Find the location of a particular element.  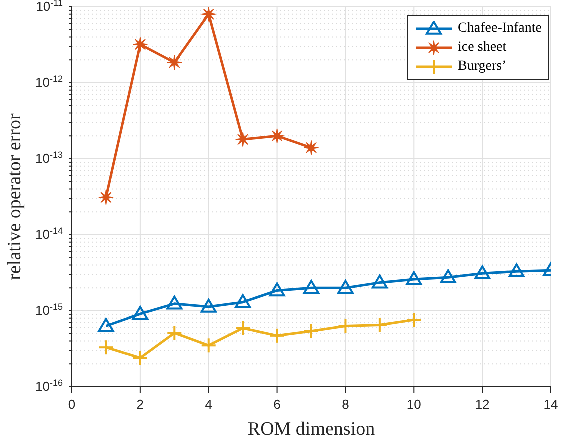

y-tick-label: 10$^{-12}$ is located at coordinates (49, 82).